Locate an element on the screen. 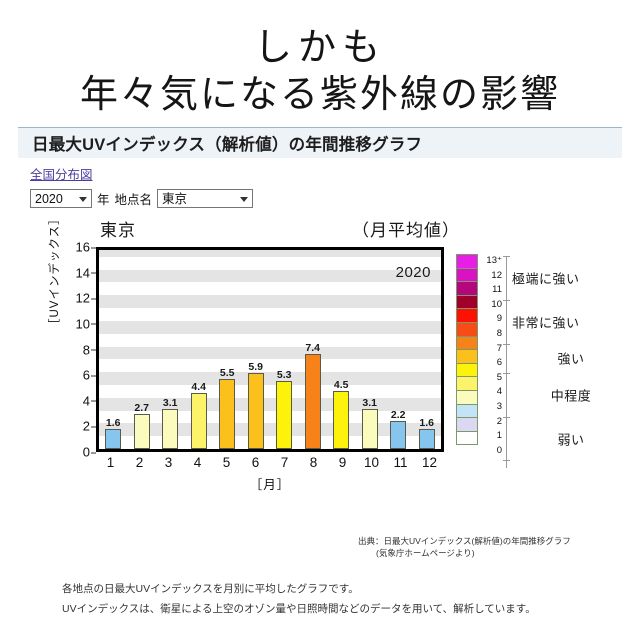 Image resolution: width=640 pixels, height=640 pixels. nationwide-map-link: 全国分布図 is located at coordinates (61, 175).